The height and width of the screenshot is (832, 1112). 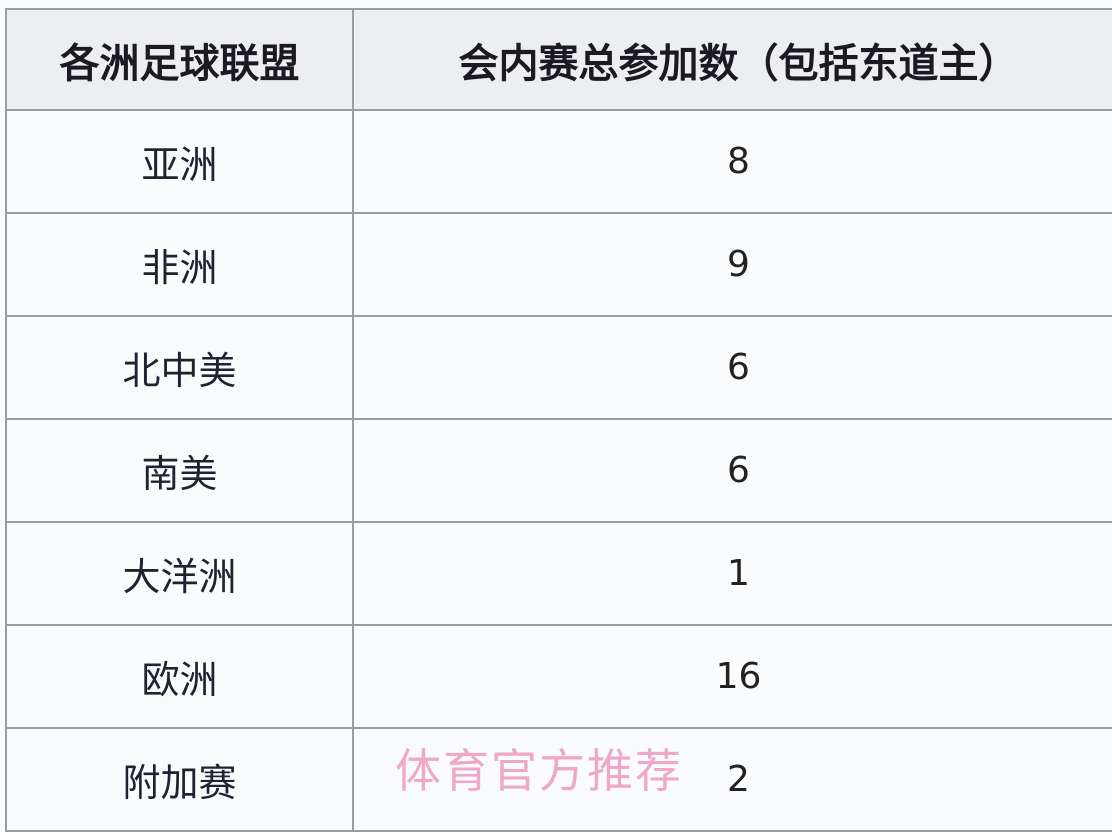 I want to click on confederation-cell: 非洲, so click(x=179, y=264).